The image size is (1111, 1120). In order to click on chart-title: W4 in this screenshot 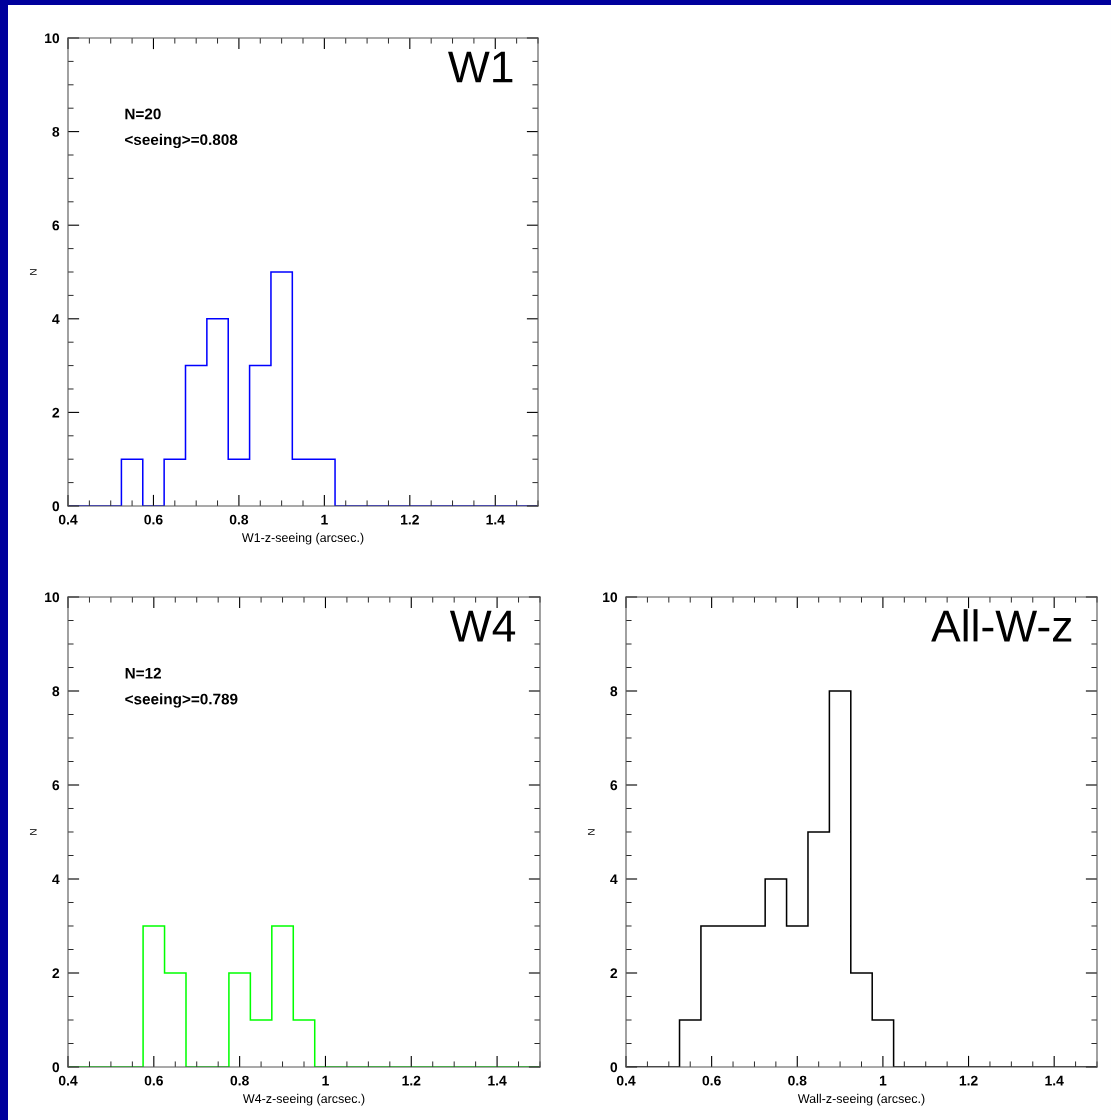, I will do `click(482, 626)`.